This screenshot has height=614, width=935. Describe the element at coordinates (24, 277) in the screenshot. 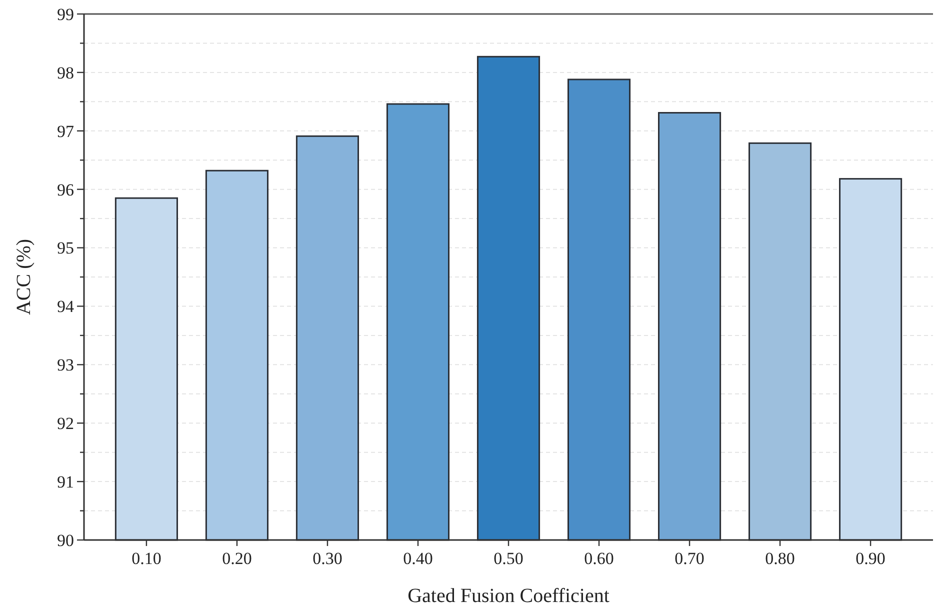

I see `y-axis-title: ACC (%)` at that location.